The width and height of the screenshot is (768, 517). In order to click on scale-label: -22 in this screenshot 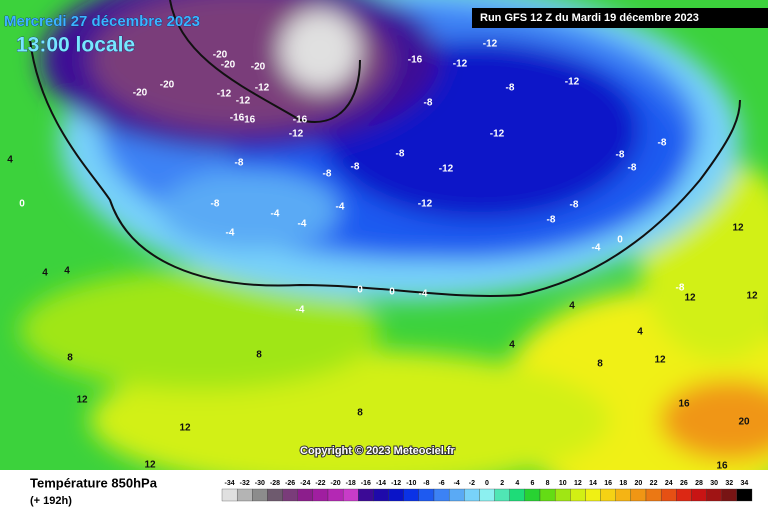, I will do `click(320, 483)`.